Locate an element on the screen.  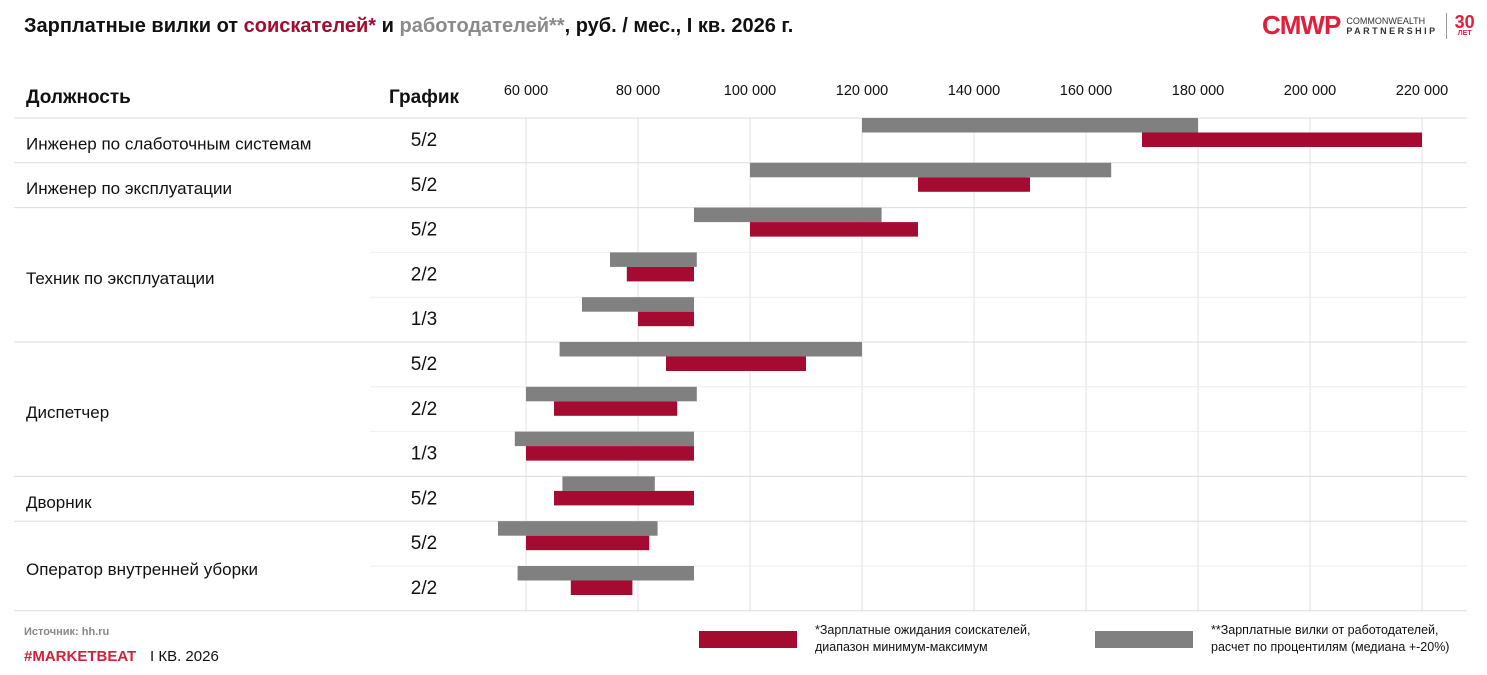
position-label: Инженер по эксплуатации is located at coordinates (129, 188).